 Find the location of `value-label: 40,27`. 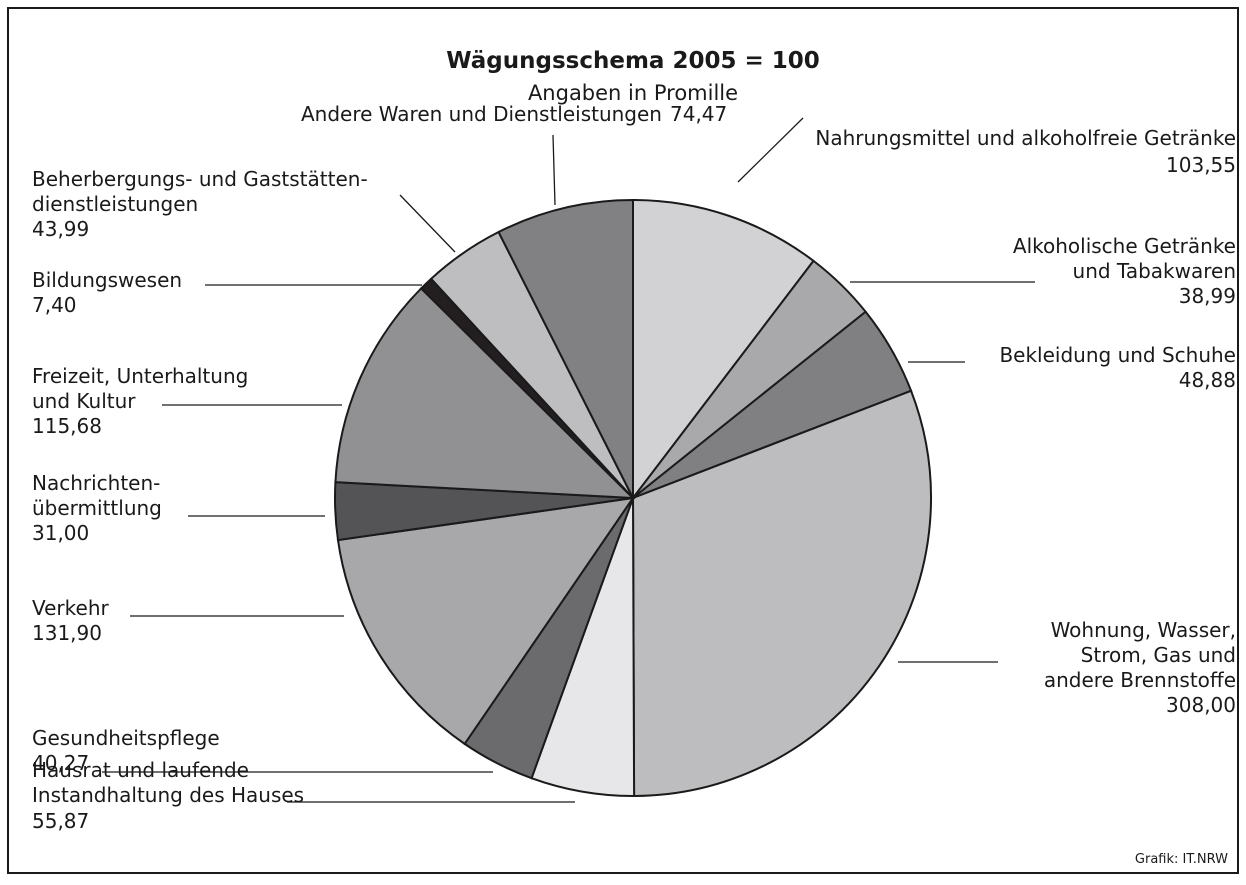

value-label: 40,27 is located at coordinates (60, 763).